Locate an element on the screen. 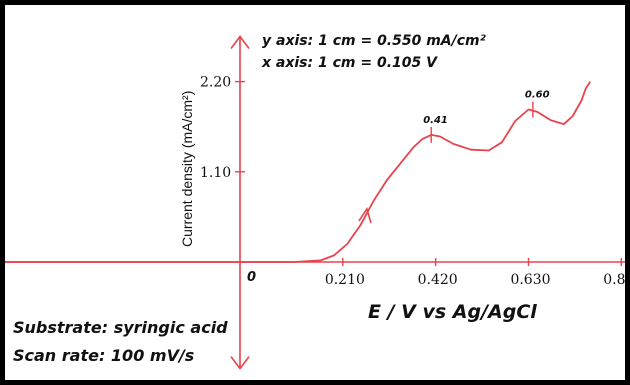 This screenshot has width=630, height=385. y-tick-label: 1.10 is located at coordinates (215, 173).